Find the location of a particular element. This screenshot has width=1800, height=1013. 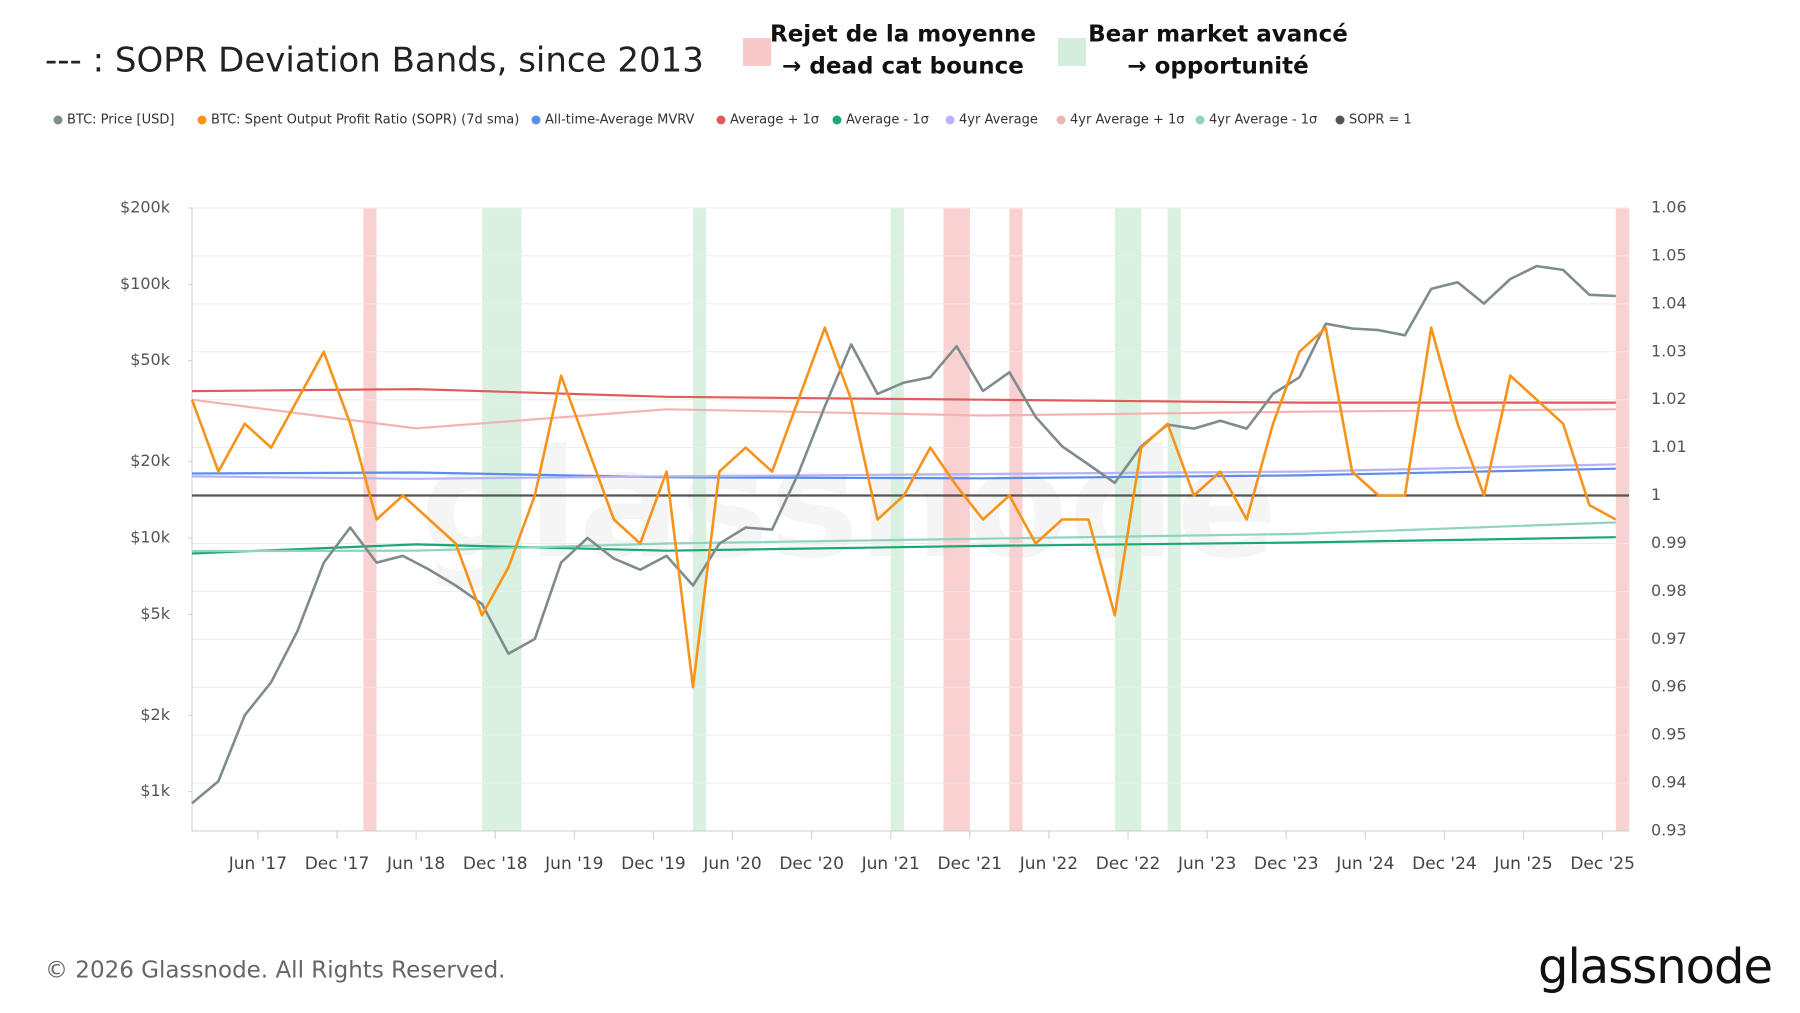

footer: © 2026 Glassnode. All Rights Reserved. is located at coordinates (275, 971).